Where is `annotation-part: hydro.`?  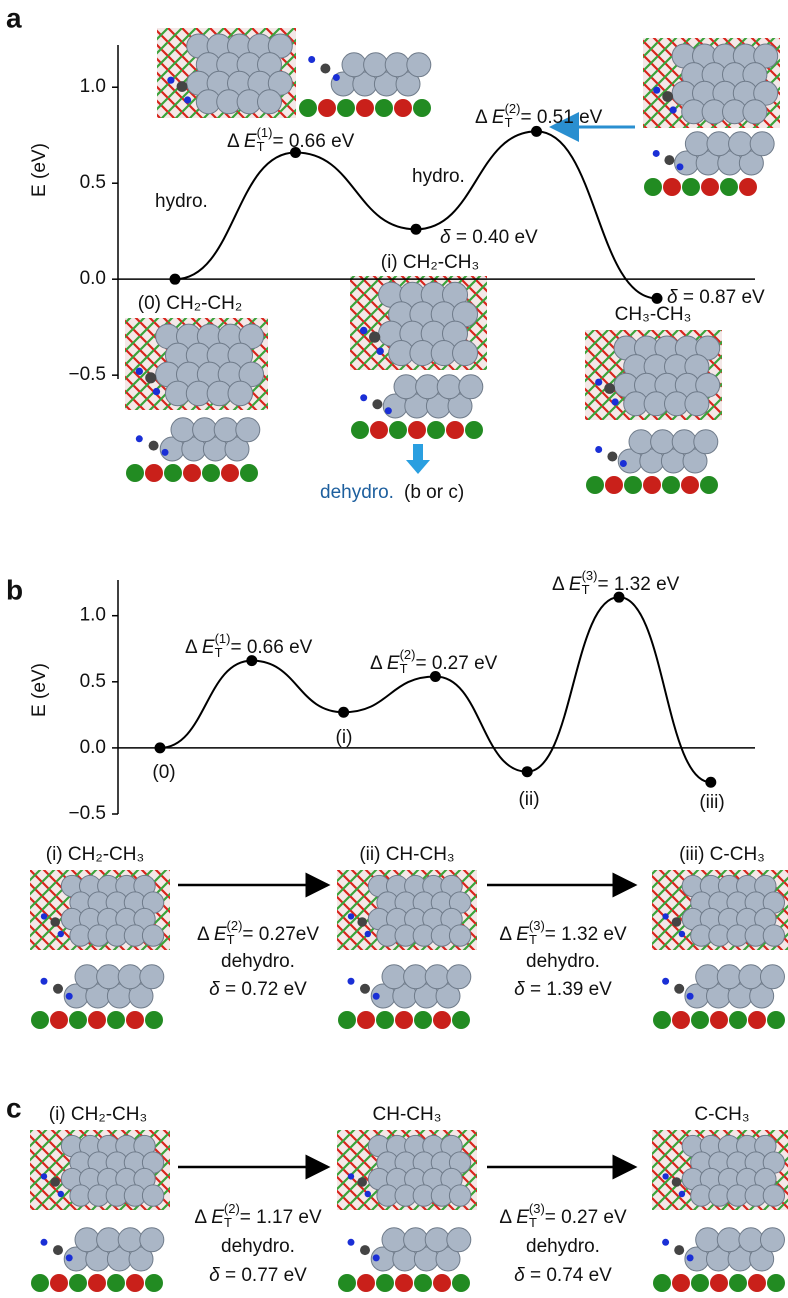 annotation-part: hydro. is located at coordinates (438, 176).